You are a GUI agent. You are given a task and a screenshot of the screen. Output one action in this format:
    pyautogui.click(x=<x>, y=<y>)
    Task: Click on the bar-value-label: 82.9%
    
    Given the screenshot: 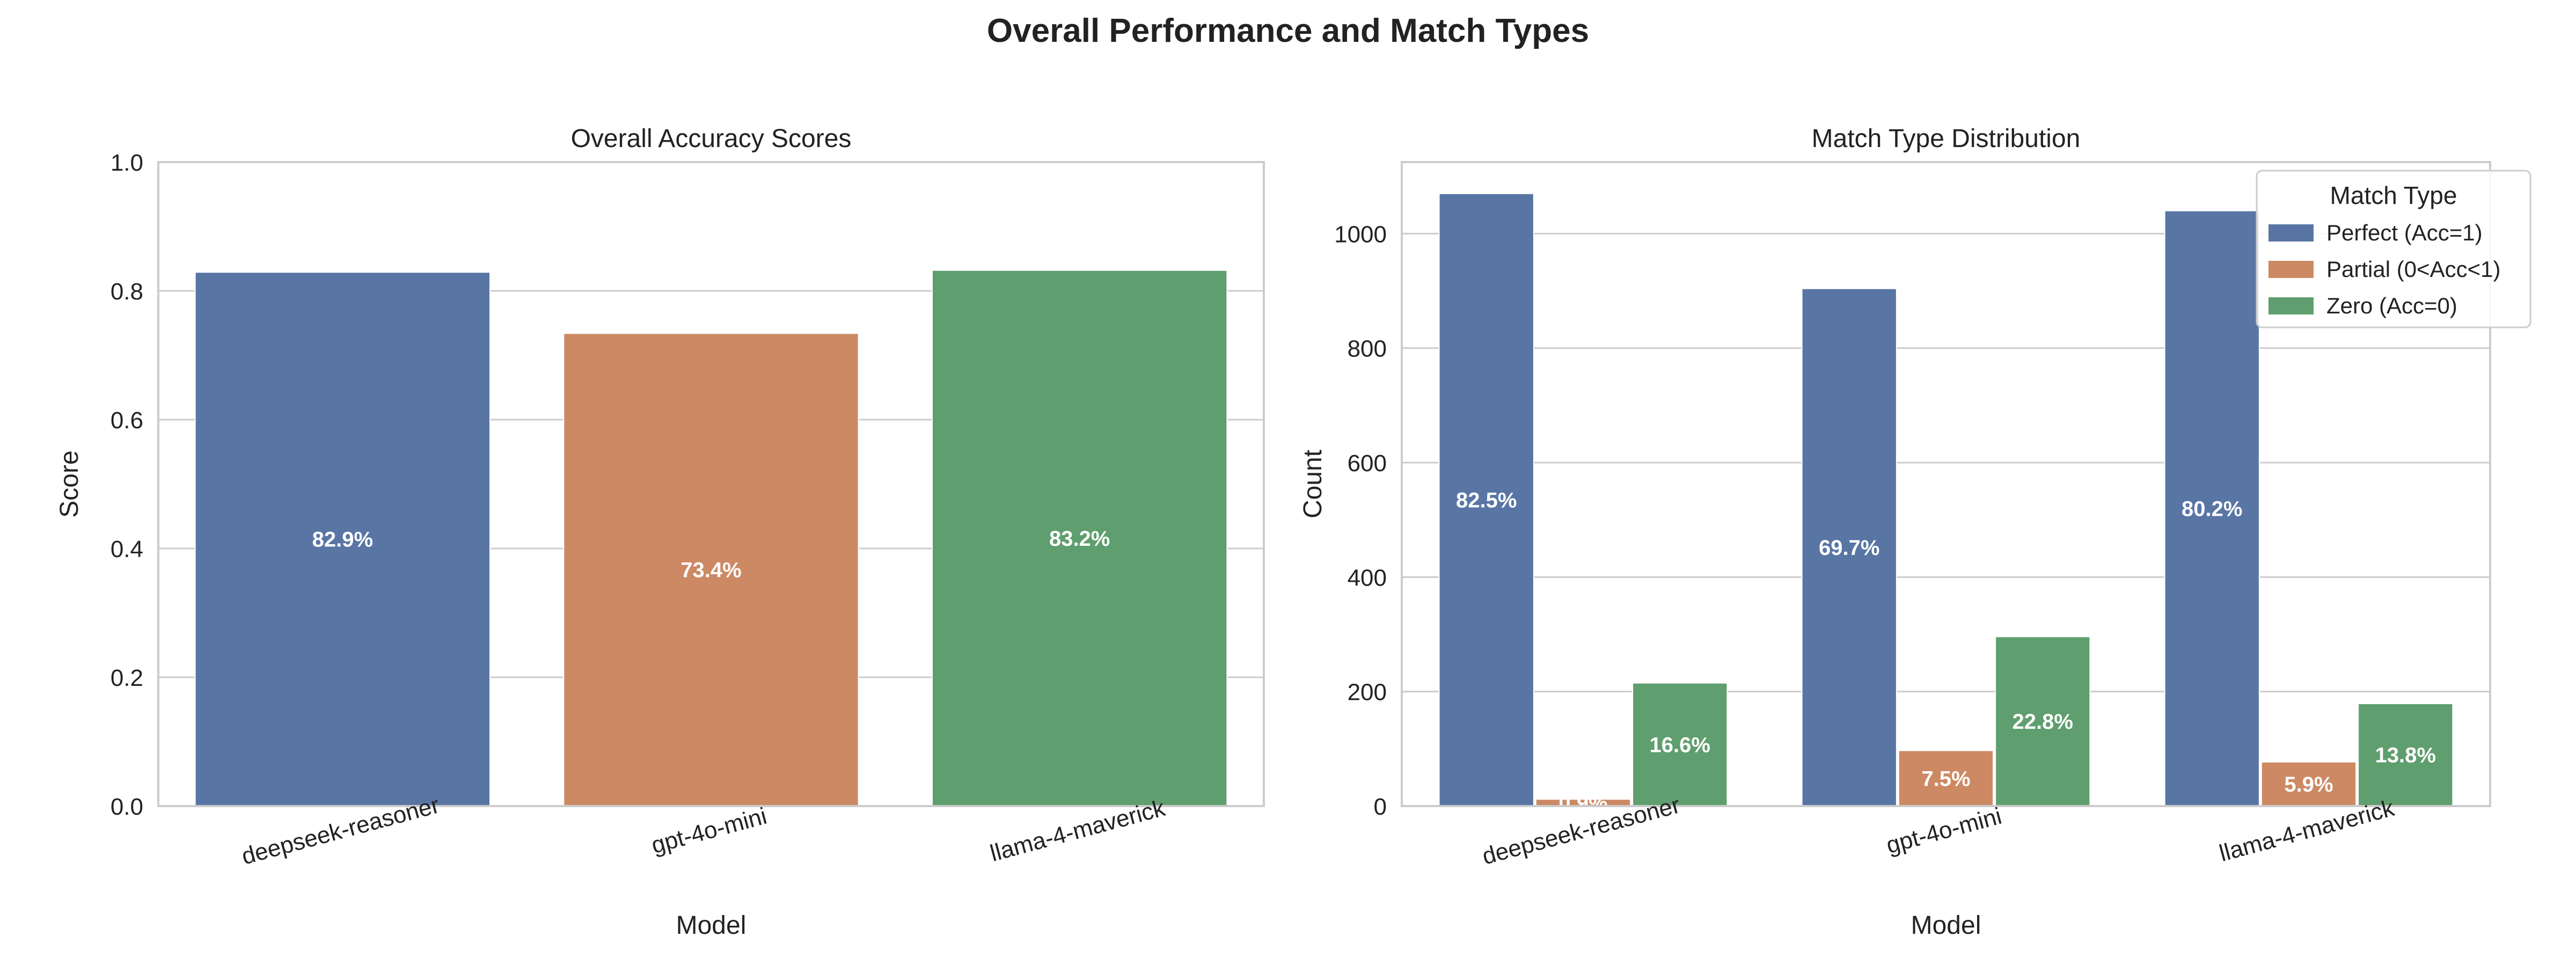 What is the action you would take?
    pyautogui.click(x=342, y=540)
    